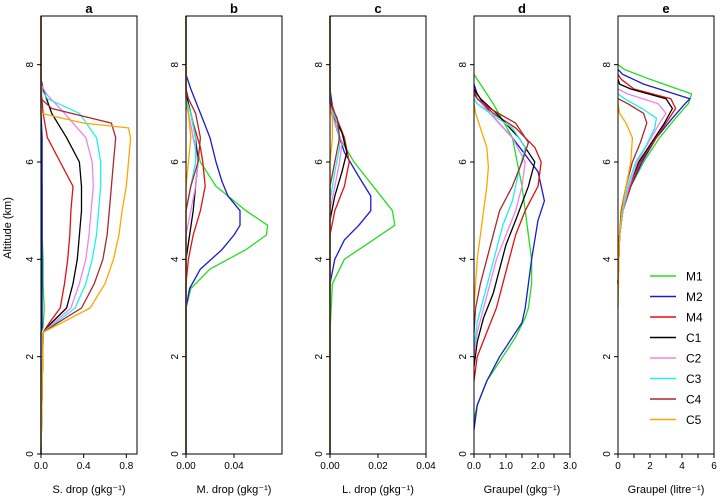 This screenshot has height=497, width=720. Describe the element at coordinates (506, 466) in the screenshot. I see `x-tick-label: 1.0` at that location.